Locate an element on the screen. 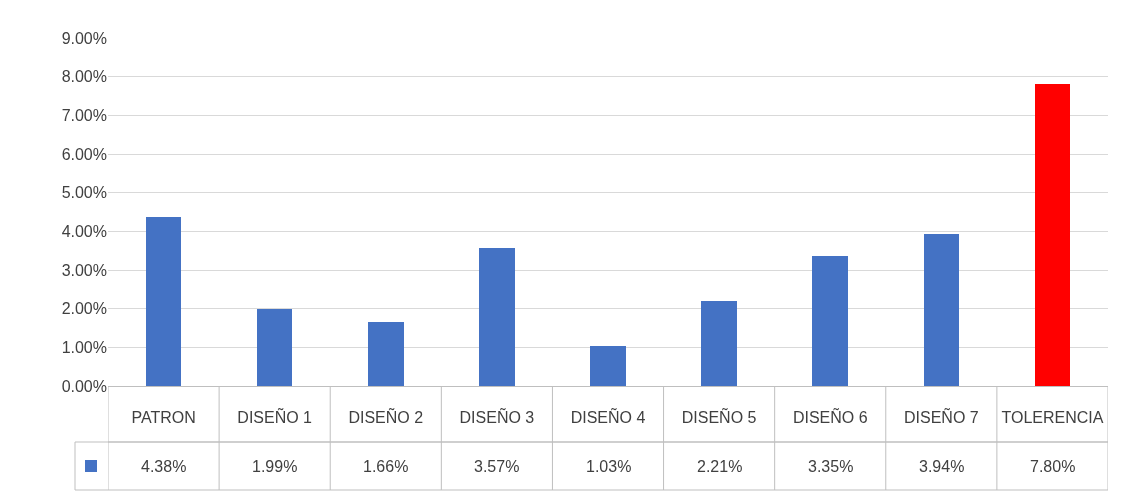  data-label: 7.80% is located at coordinates (1053, 466).